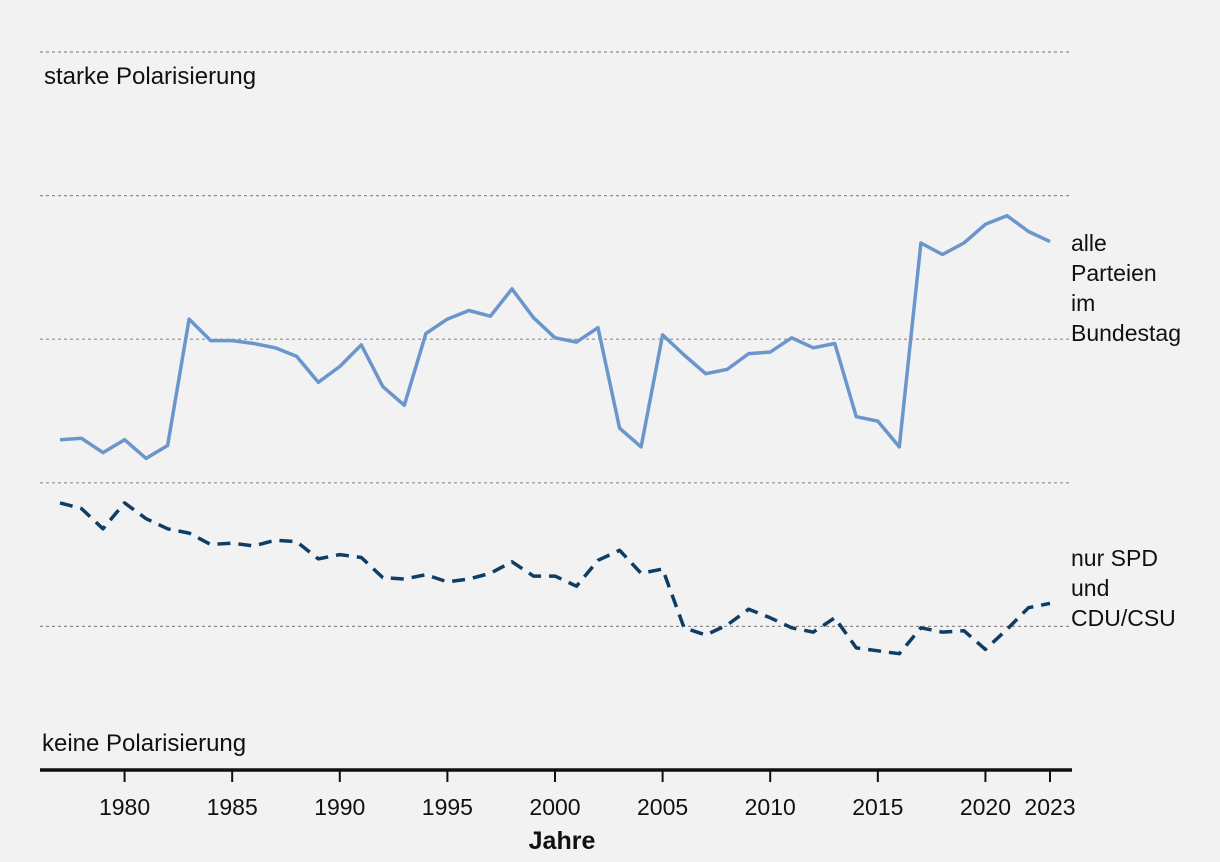  I want to click on series-label-line: und, so click(1090, 588).